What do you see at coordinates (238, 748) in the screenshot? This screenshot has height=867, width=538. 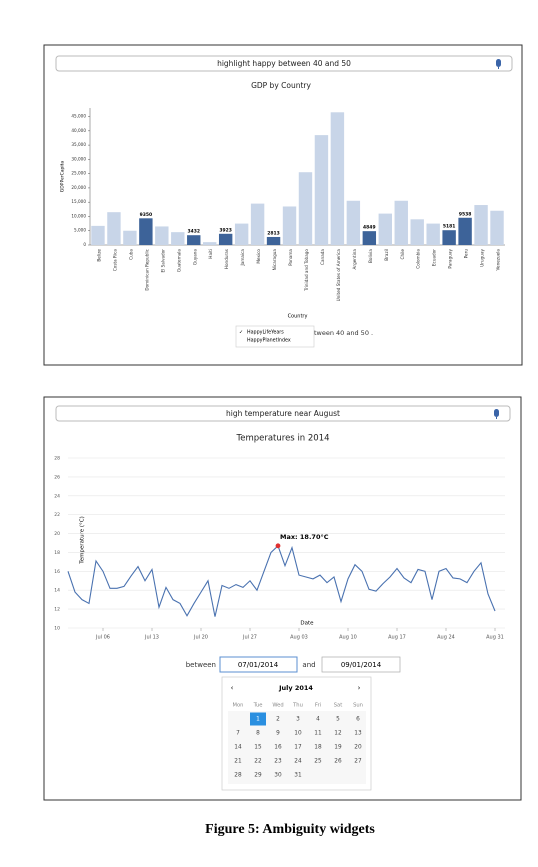 I see `calendar-day: 14` at bounding box center [238, 748].